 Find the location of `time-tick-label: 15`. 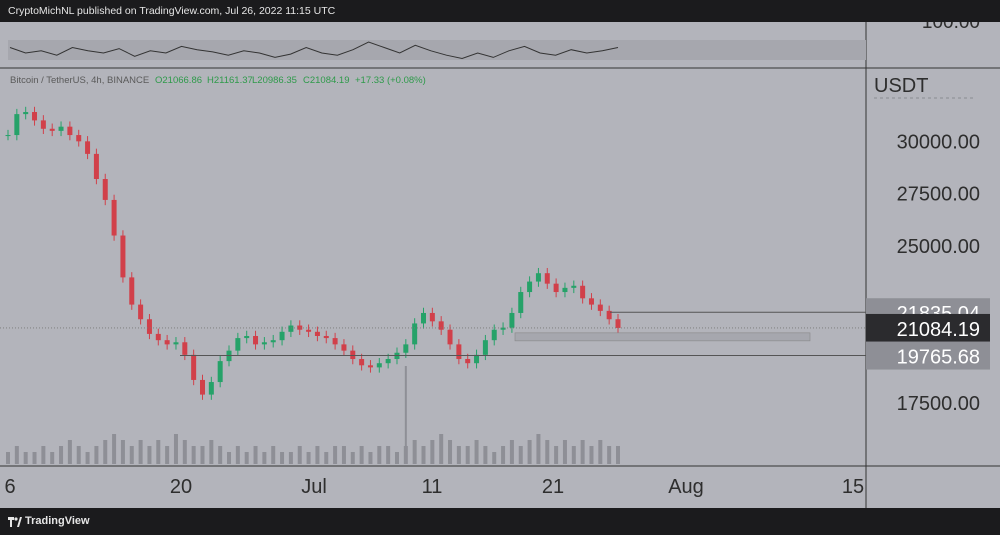

time-tick-label: 15 is located at coordinates (853, 487).